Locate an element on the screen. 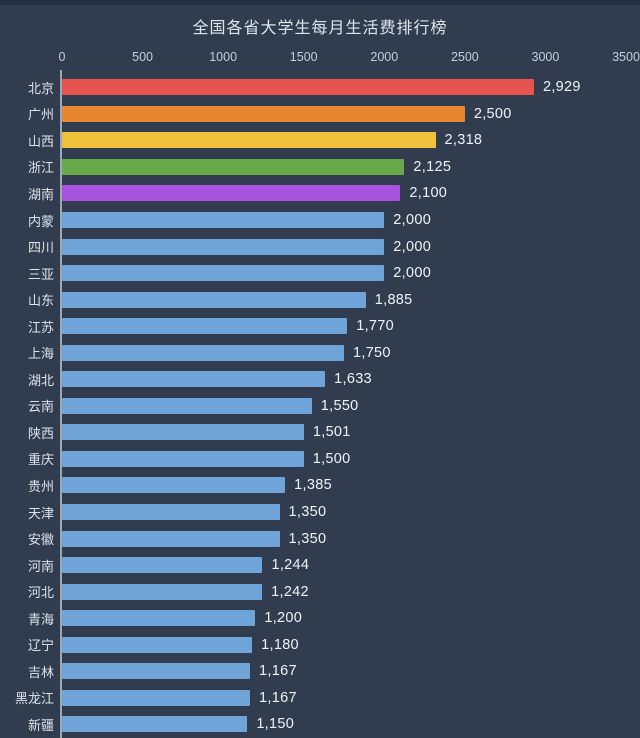 Image resolution: width=640 pixels, height=738 pixels. axis-tick-label: 3500 is located at coordinates (626, 57).